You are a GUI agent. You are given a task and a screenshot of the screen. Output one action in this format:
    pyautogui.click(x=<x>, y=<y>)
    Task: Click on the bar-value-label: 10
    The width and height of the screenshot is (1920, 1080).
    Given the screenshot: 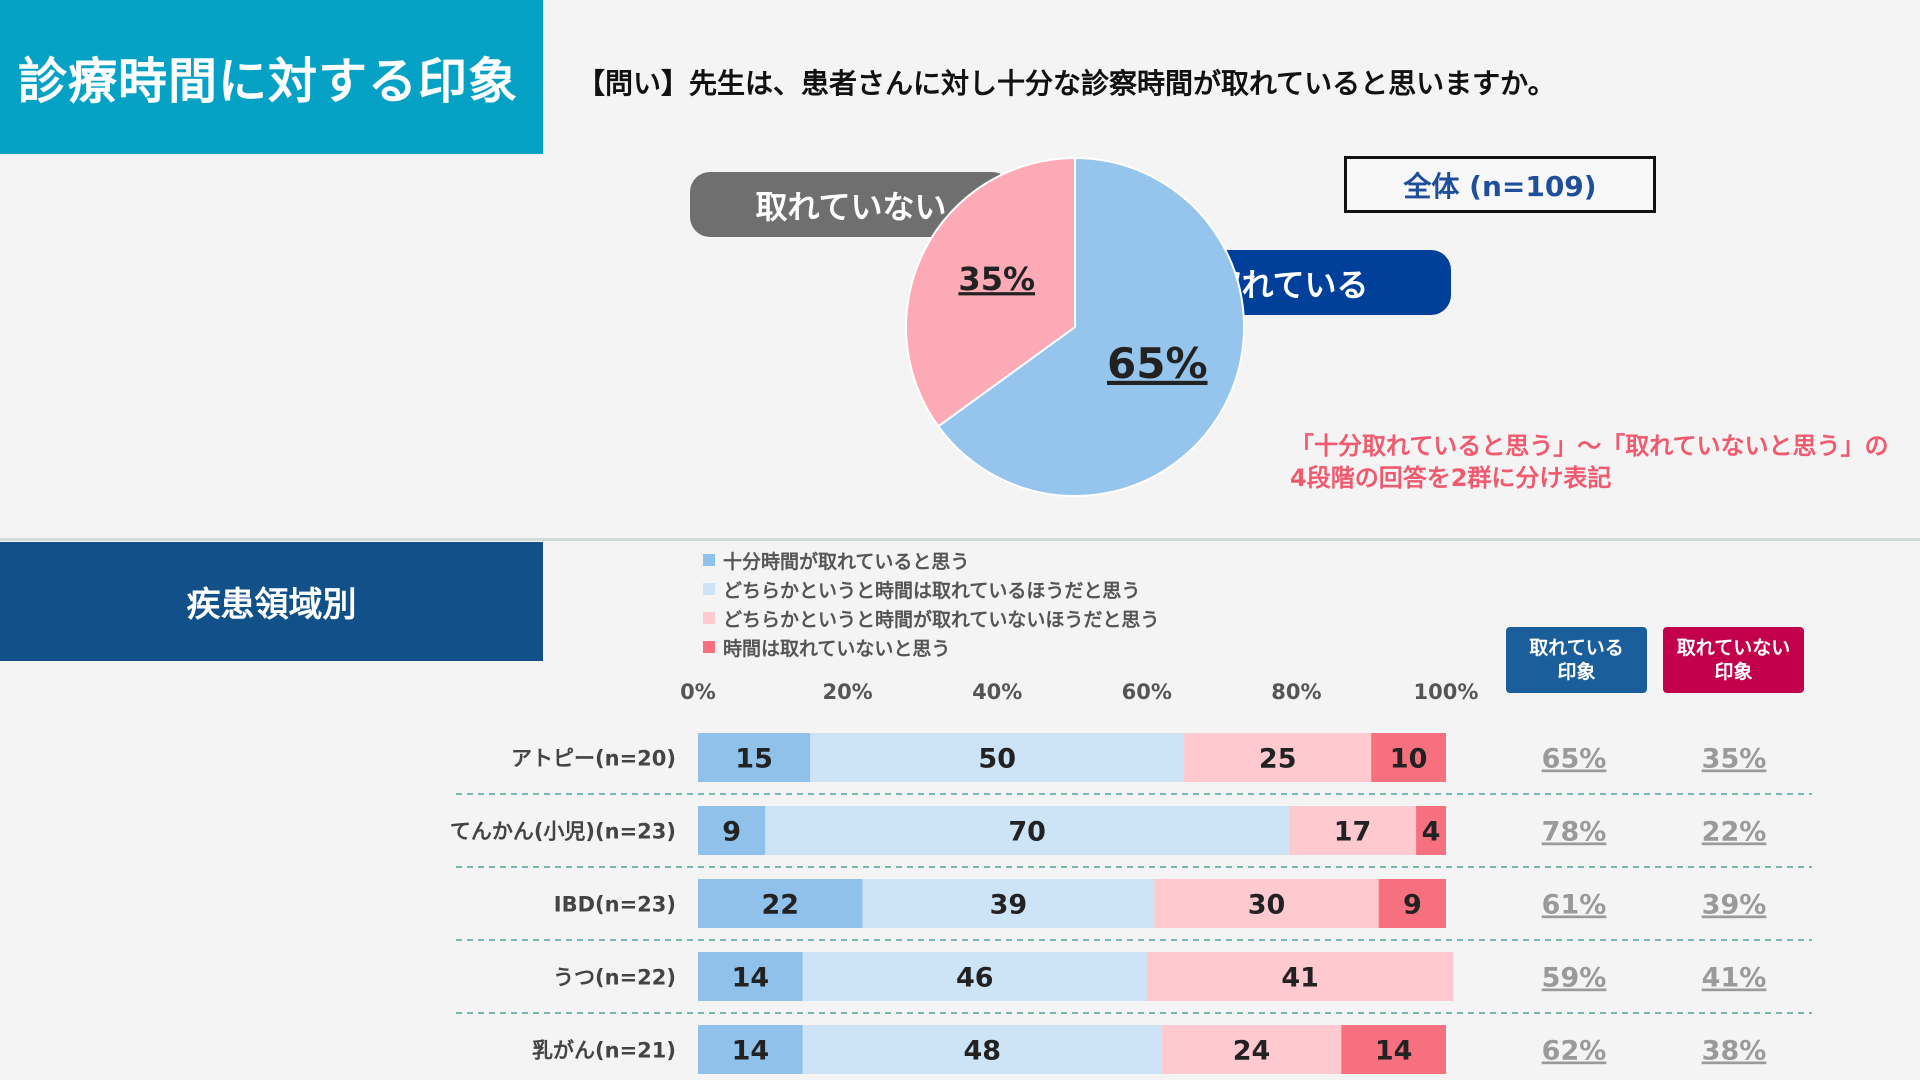 What is the action you would take?
    pyautogui.click(x=1409, y=759)
    